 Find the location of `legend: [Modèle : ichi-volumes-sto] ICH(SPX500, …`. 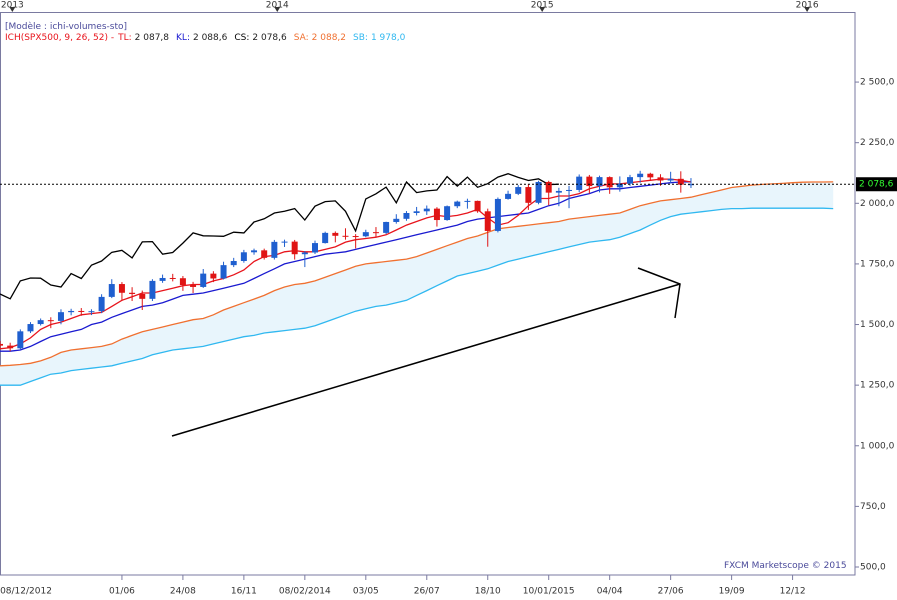

legend: [Modèle : ichi-volumes-sto] ICH(SPX500, … is located at coordinates (208, 33).